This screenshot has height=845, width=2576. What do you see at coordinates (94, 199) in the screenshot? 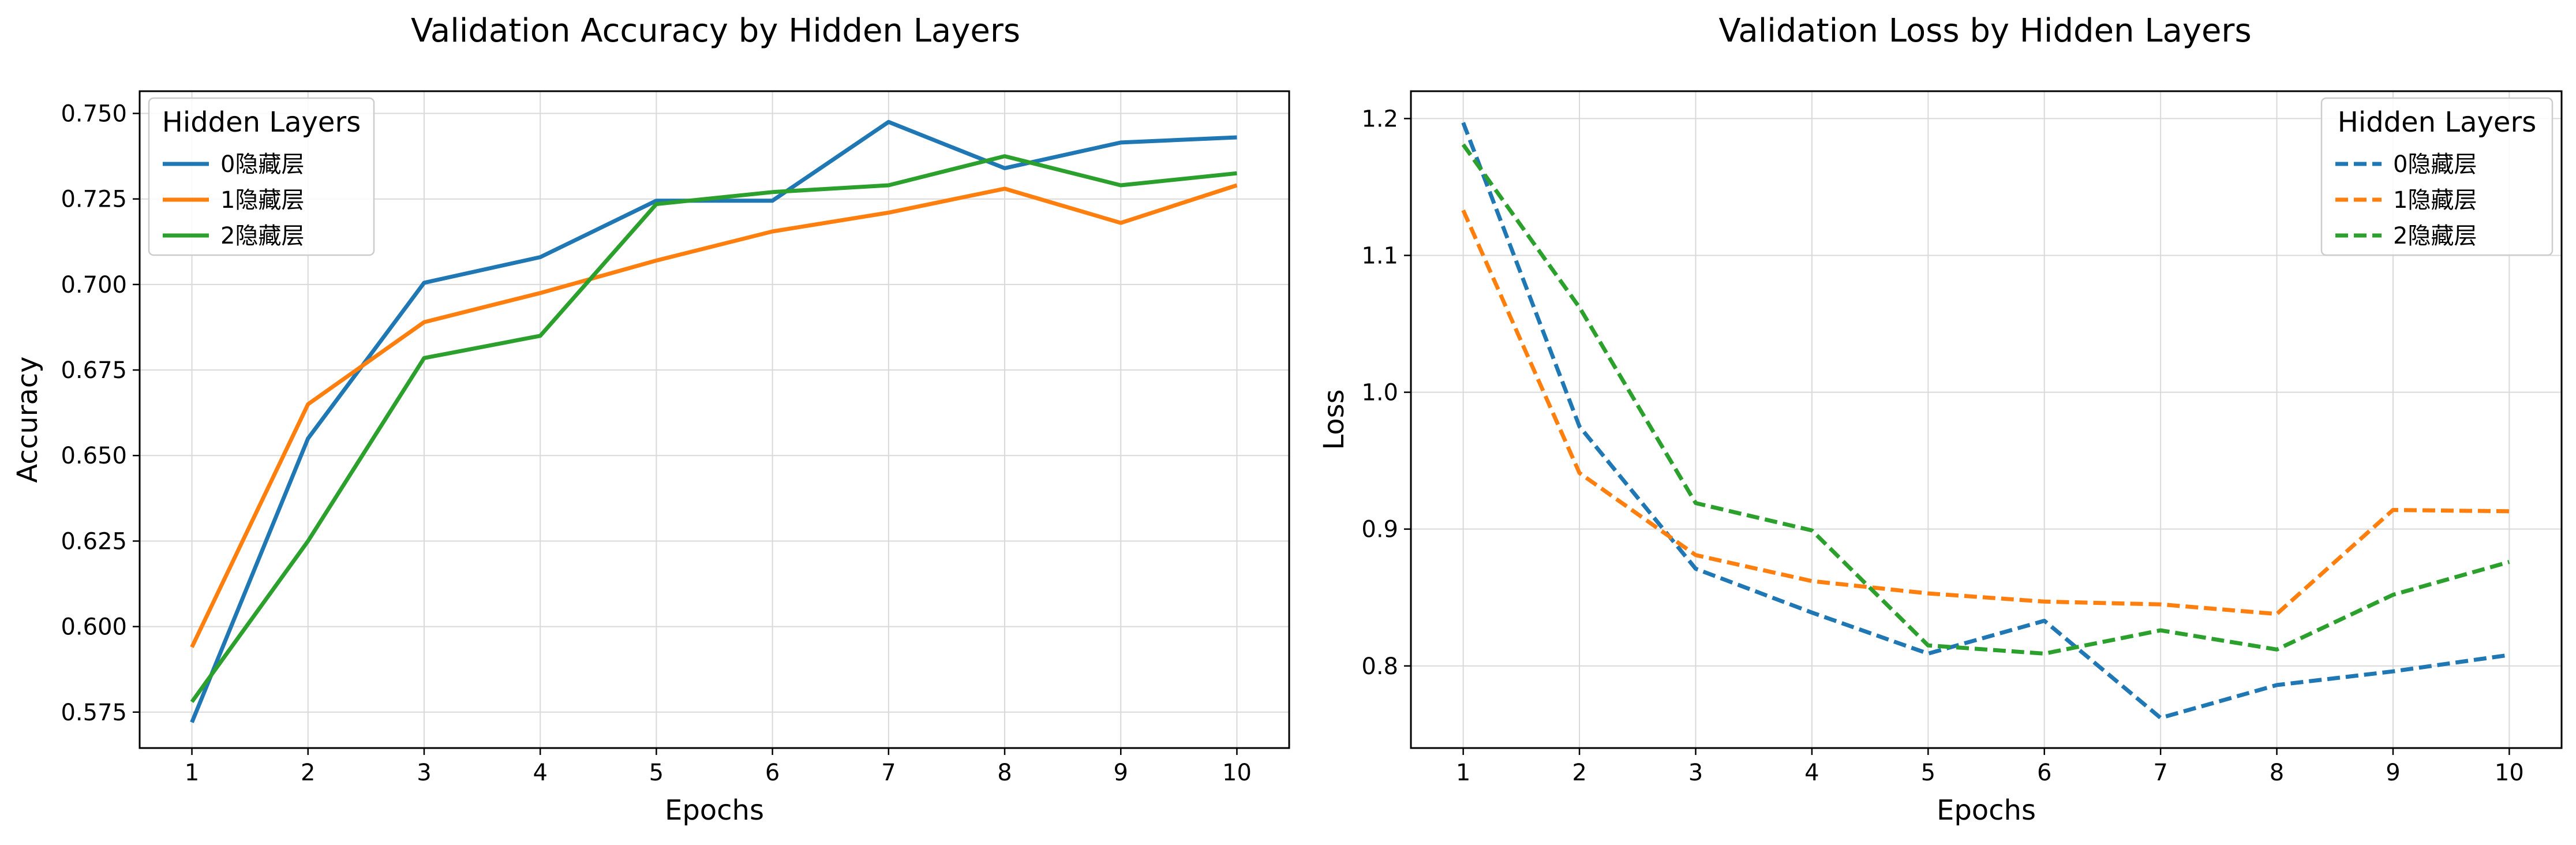
I see `y-tick-label: 0.725` at bounding box center [94, 199].